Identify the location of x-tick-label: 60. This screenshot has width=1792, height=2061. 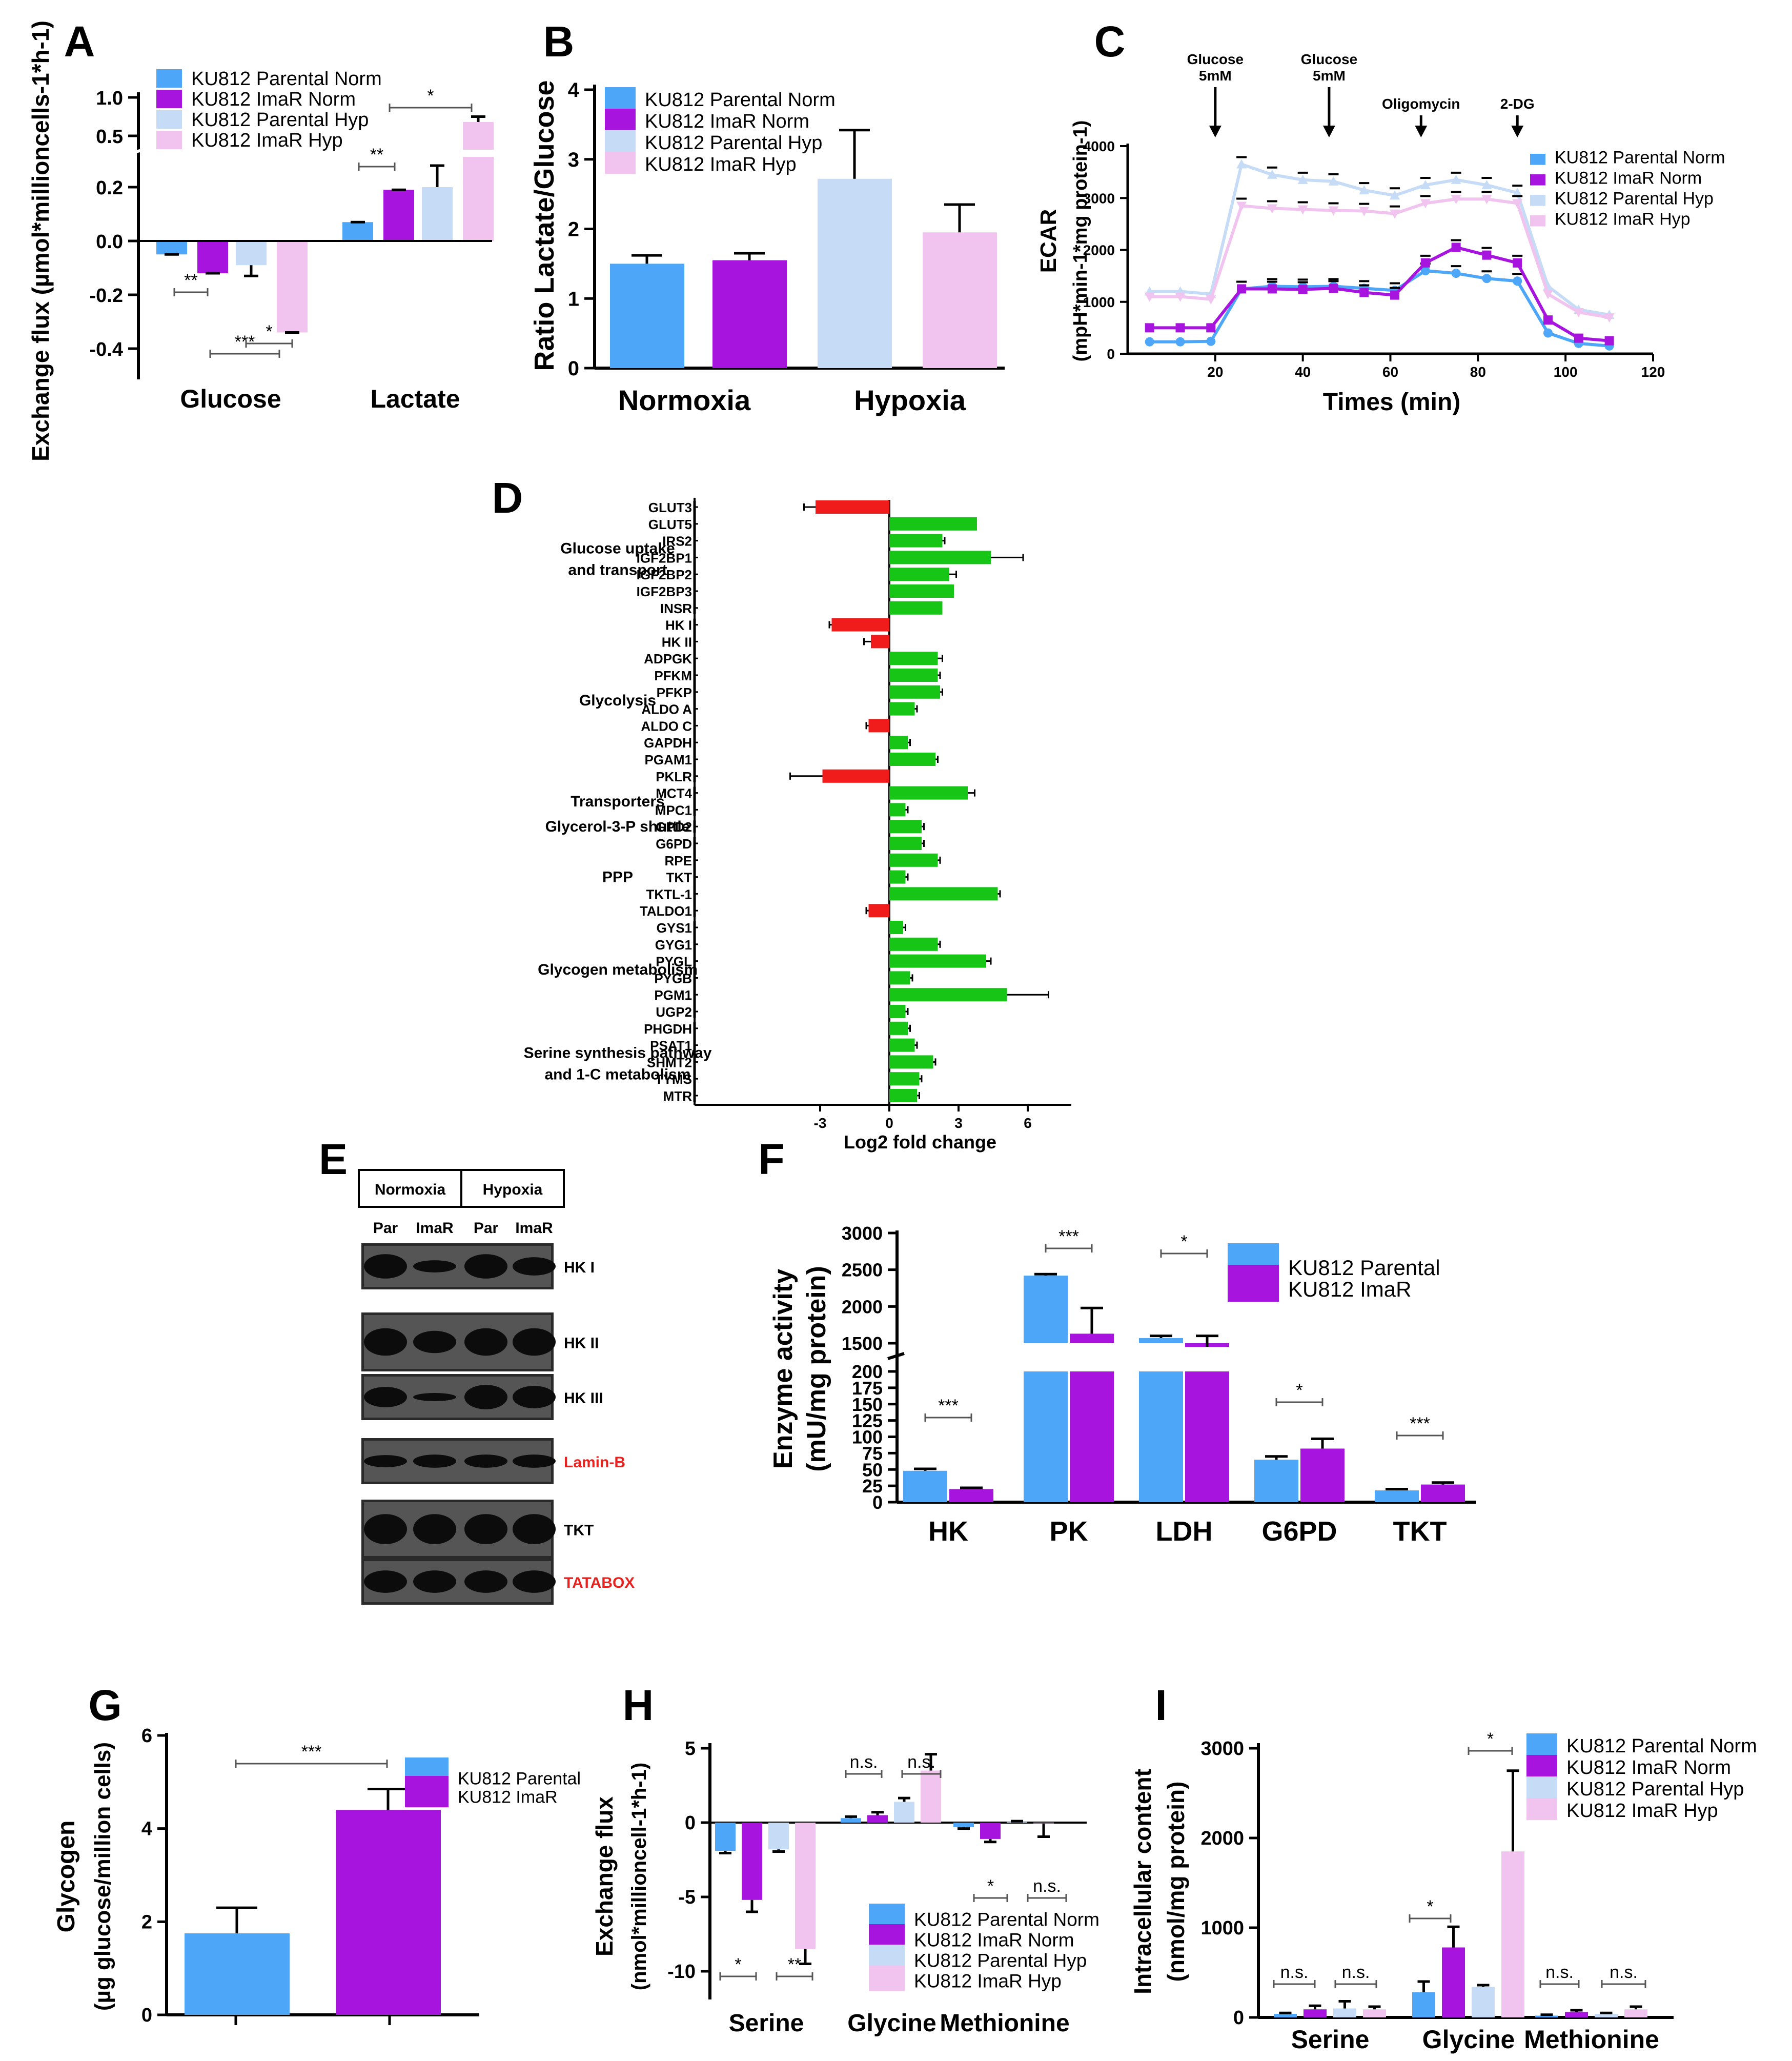
(1390, 372).